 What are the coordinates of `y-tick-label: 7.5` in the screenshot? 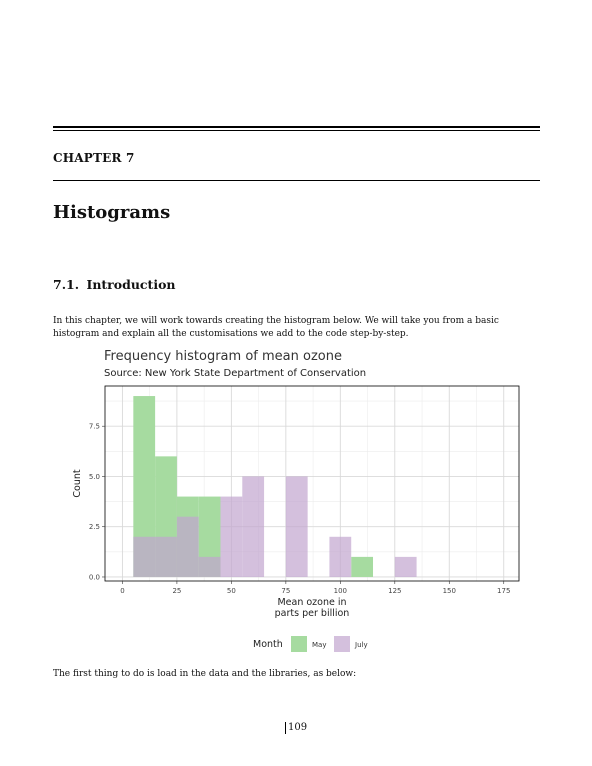 It's located at (94, 427).